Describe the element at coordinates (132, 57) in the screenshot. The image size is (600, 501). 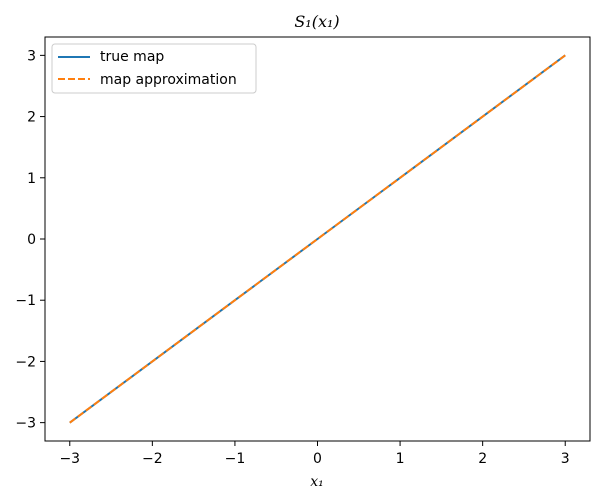
I see `legend-label-true-map: true map` at that location.